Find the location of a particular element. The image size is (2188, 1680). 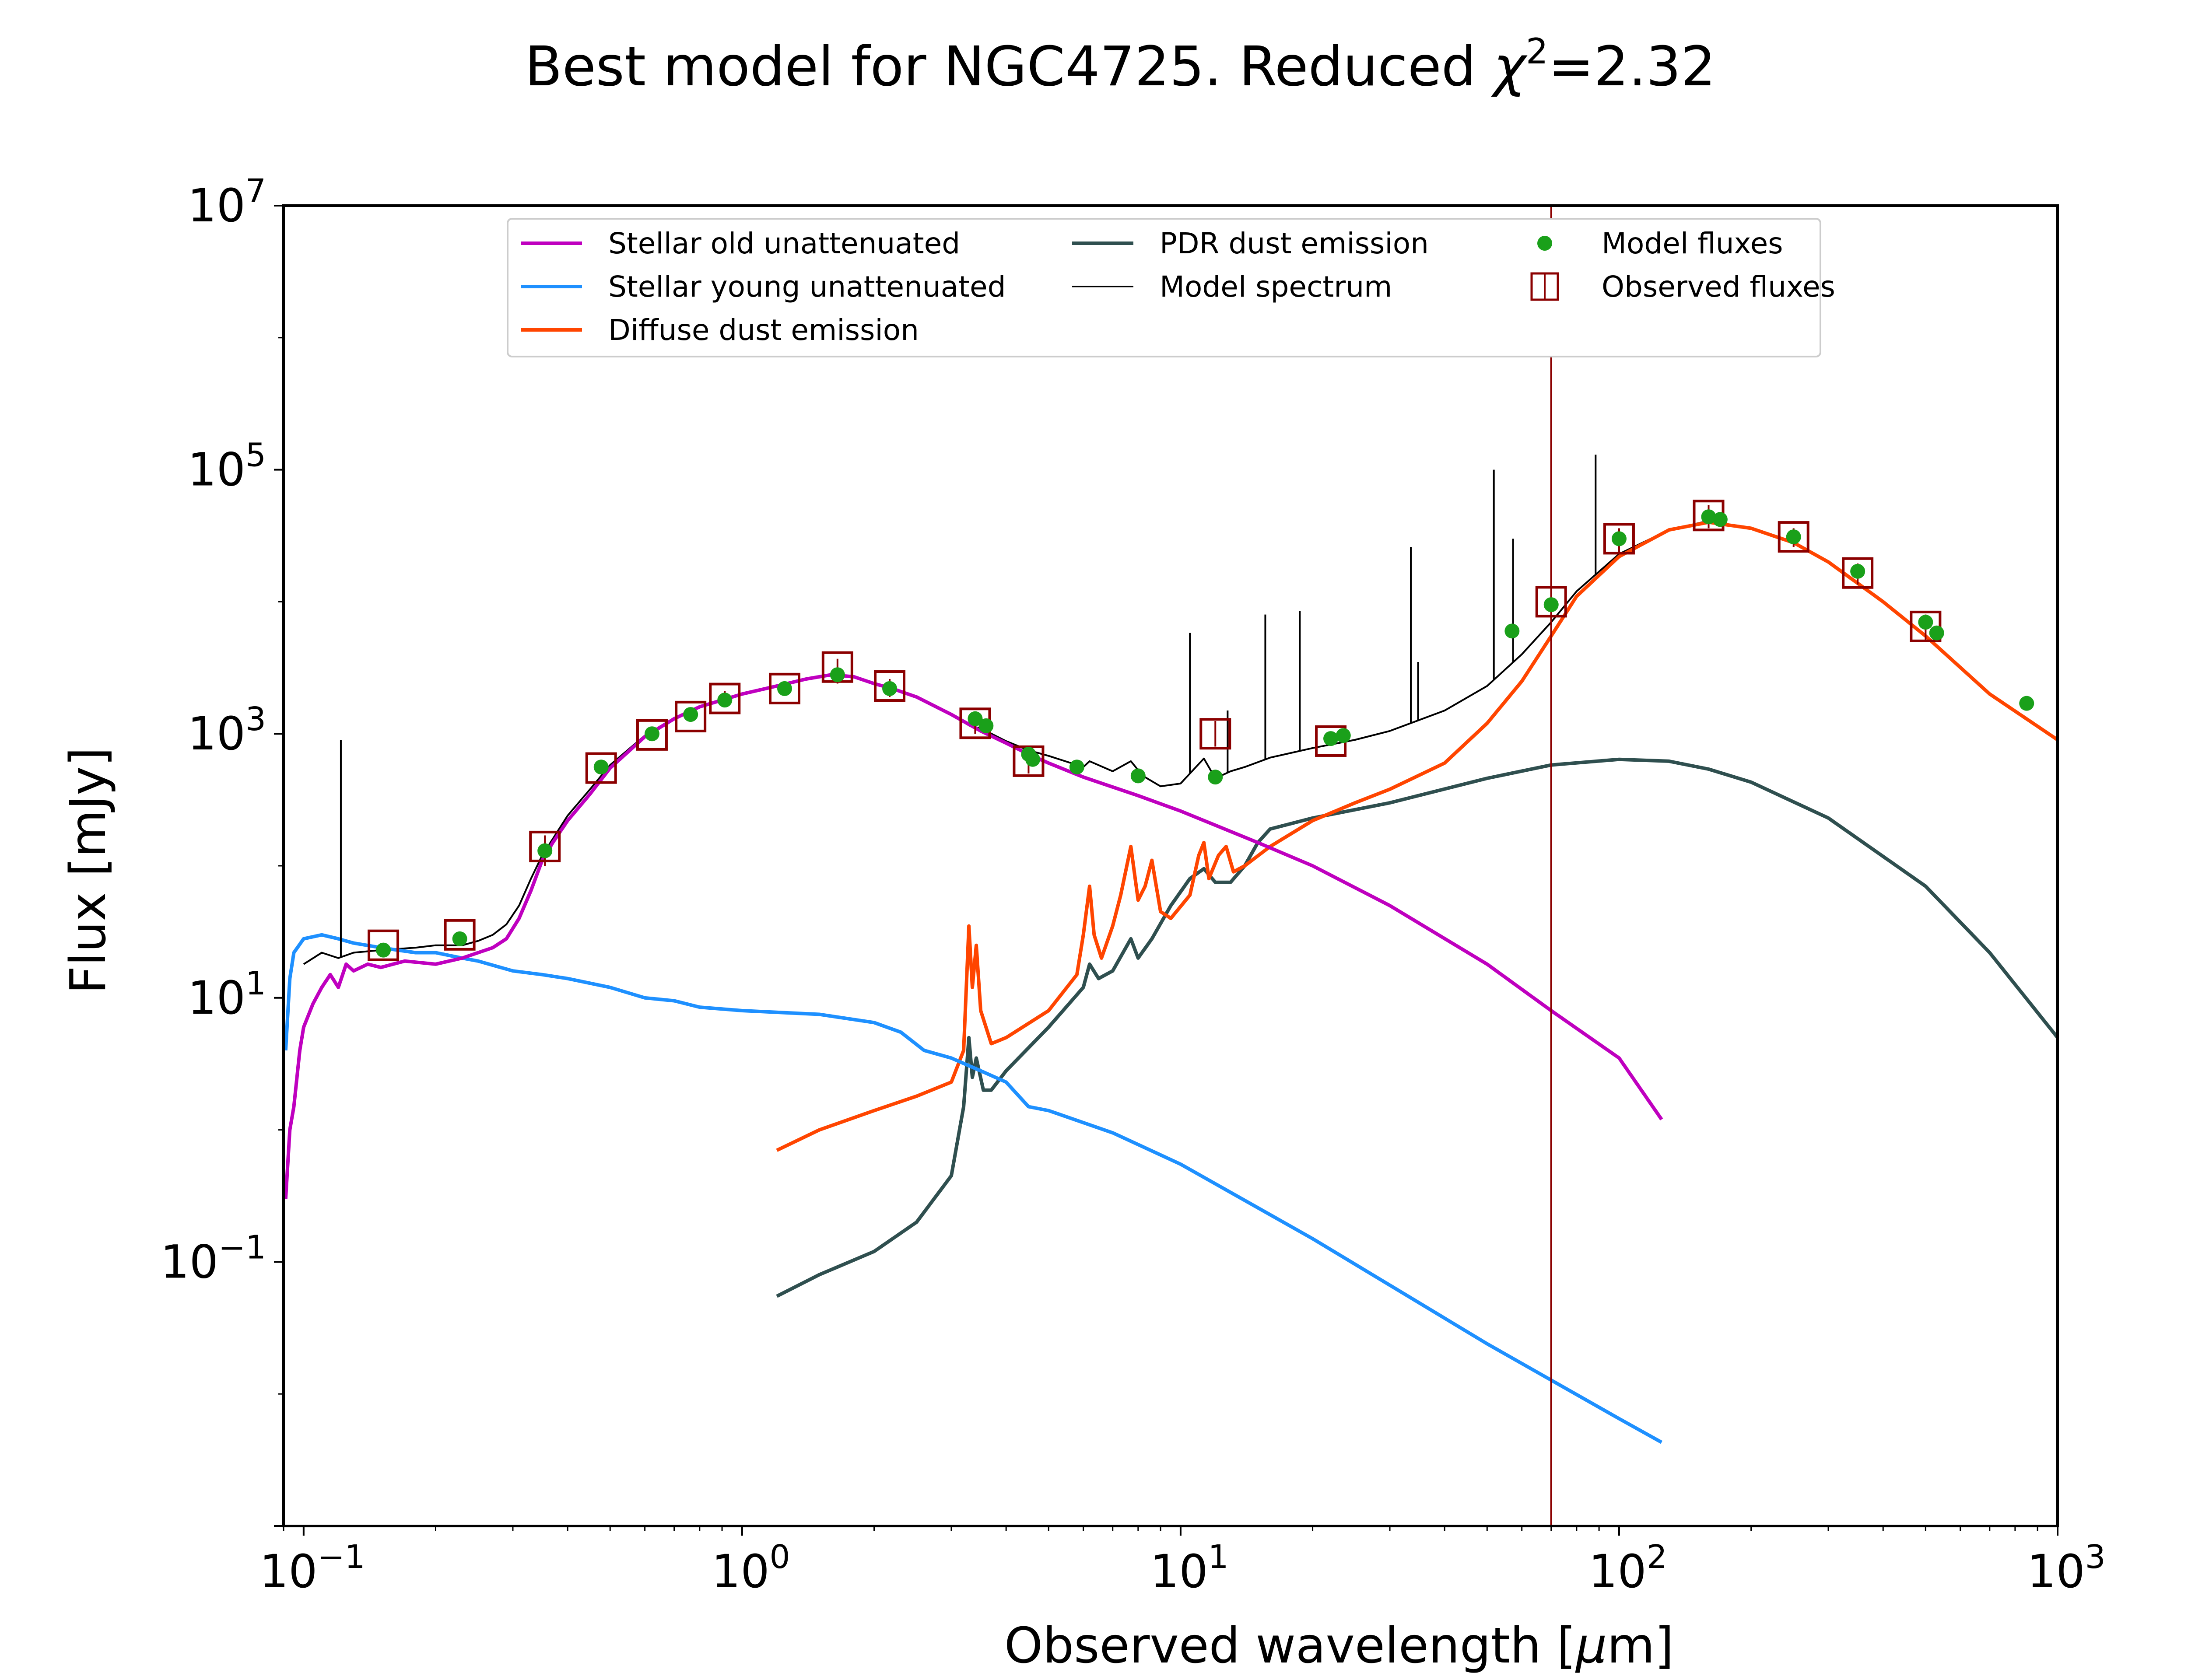

legend-label-diffuse-dust-emission: Diffuse dust emission is located at coordinates (763, 330).